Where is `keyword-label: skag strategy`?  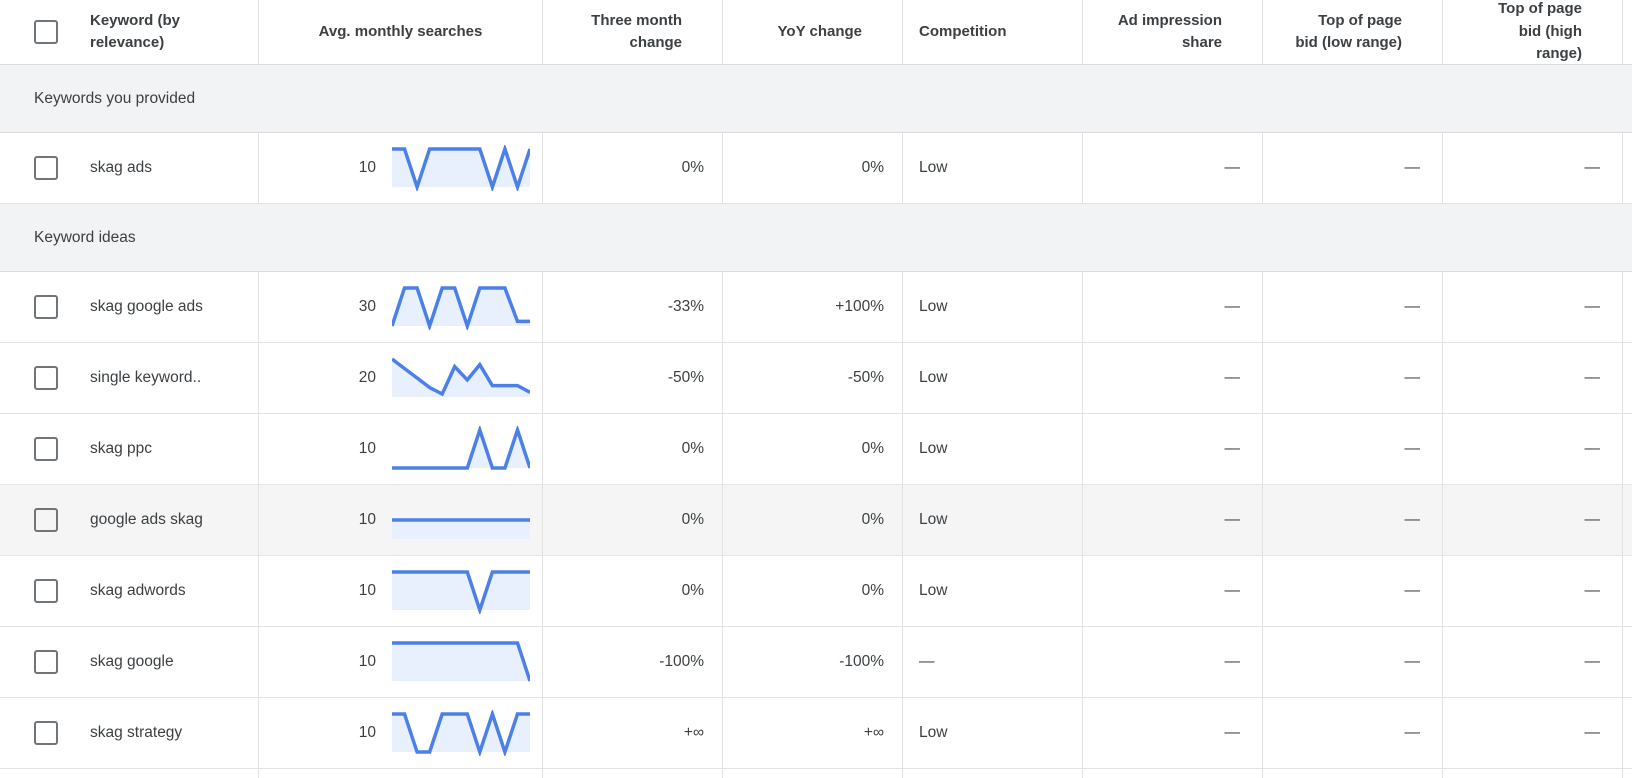 keyword-label: skag strategy is located at coordinates (136, 732).